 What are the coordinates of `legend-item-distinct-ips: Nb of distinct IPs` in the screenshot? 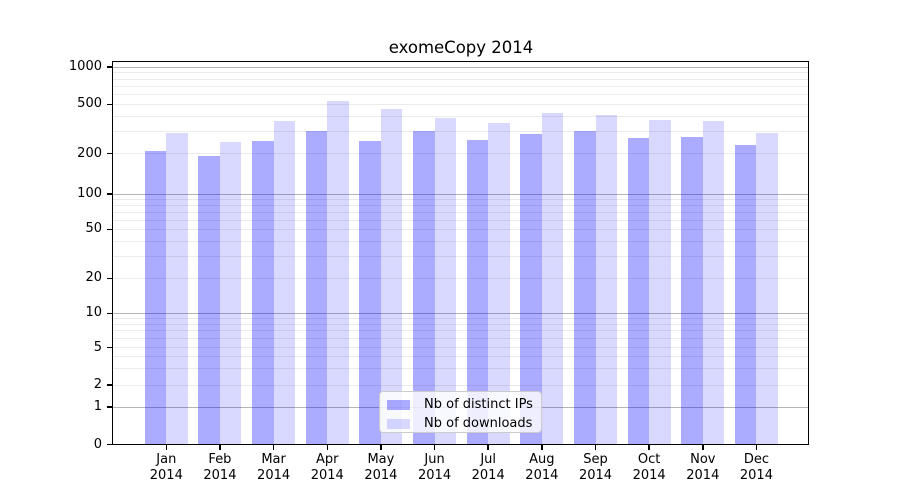 It's located at (460, 405).